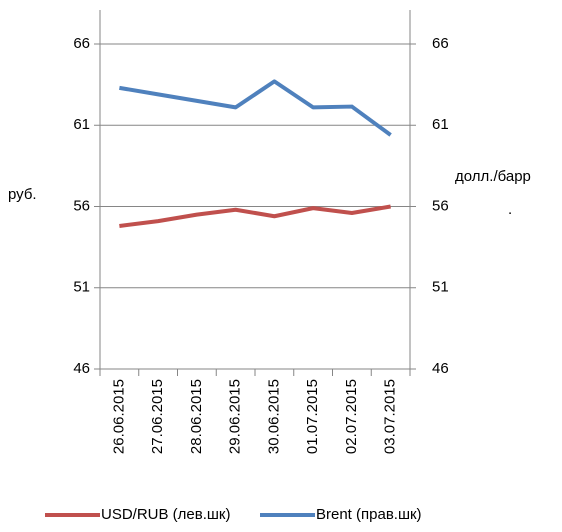 Image resolution: width=562 pixels, height=532 pixels. What do you see at coordinates (440, 368) in the screenshot?
I see `y2-tick-label: 46` at bounding box center [440, 368].